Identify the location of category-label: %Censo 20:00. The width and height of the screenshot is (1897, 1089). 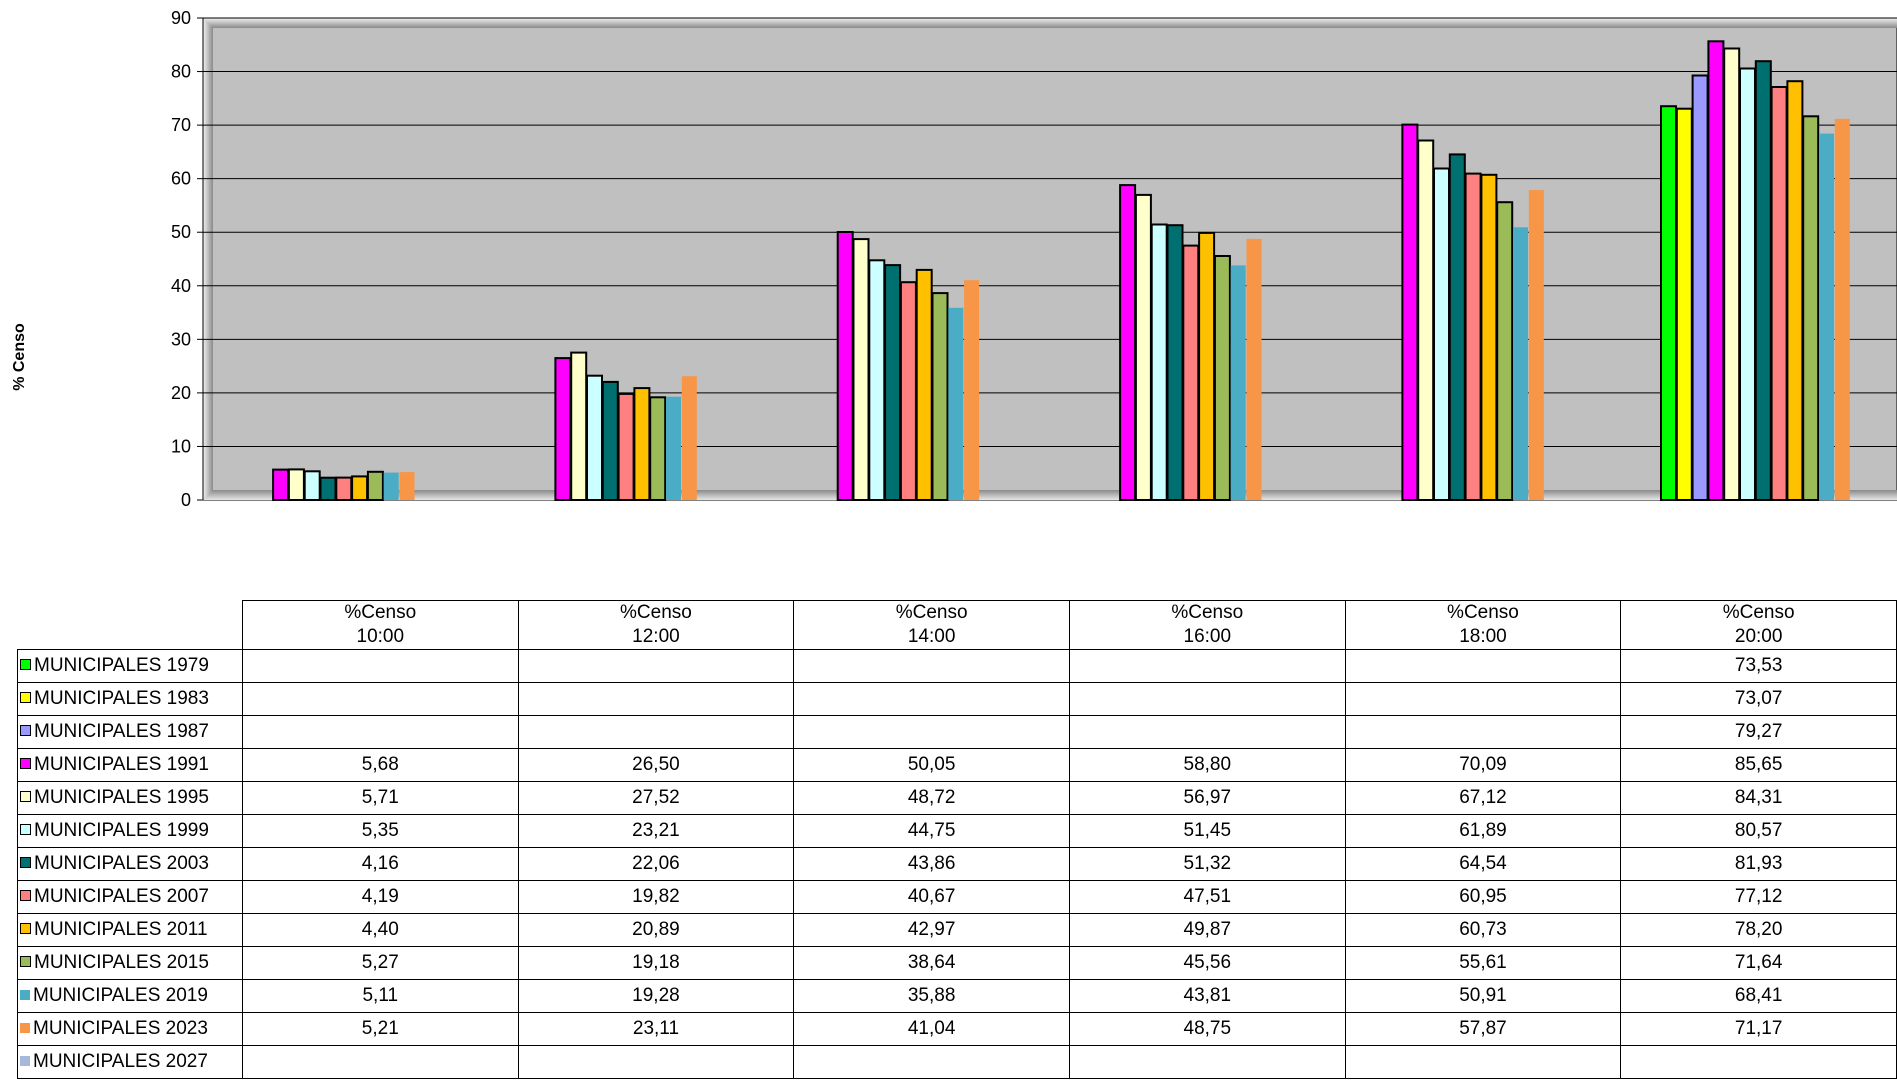
(1758, 625).